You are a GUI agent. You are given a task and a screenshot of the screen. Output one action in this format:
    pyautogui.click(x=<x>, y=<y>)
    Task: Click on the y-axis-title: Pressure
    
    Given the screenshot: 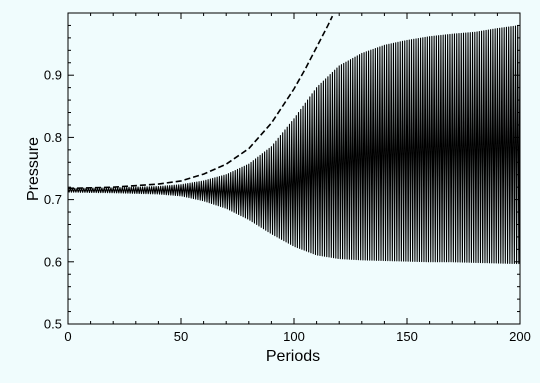 What is the action you would take?
    pyautogui.click(x=33, y=169)
    